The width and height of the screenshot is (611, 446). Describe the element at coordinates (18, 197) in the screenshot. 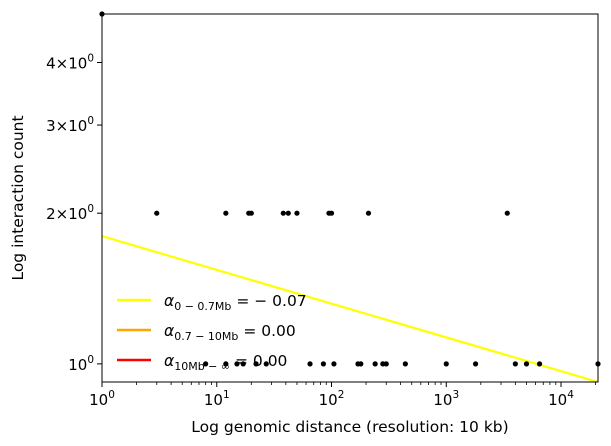

I see `y-axis-label: Log interaction count` at that location.